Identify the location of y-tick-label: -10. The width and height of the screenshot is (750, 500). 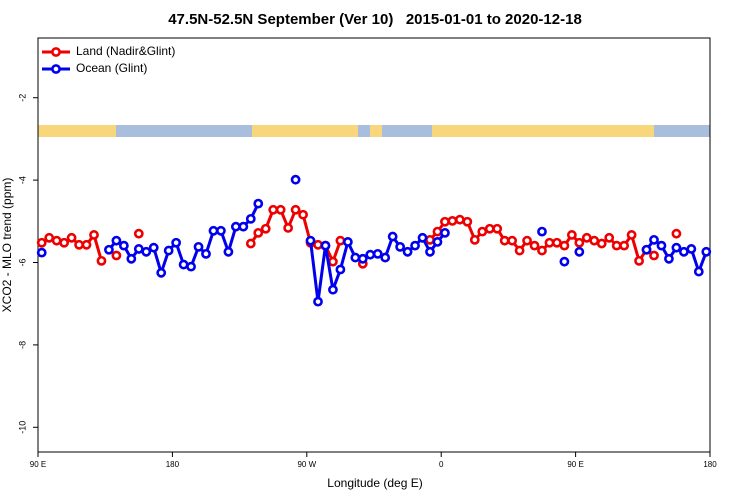
(22, 427).